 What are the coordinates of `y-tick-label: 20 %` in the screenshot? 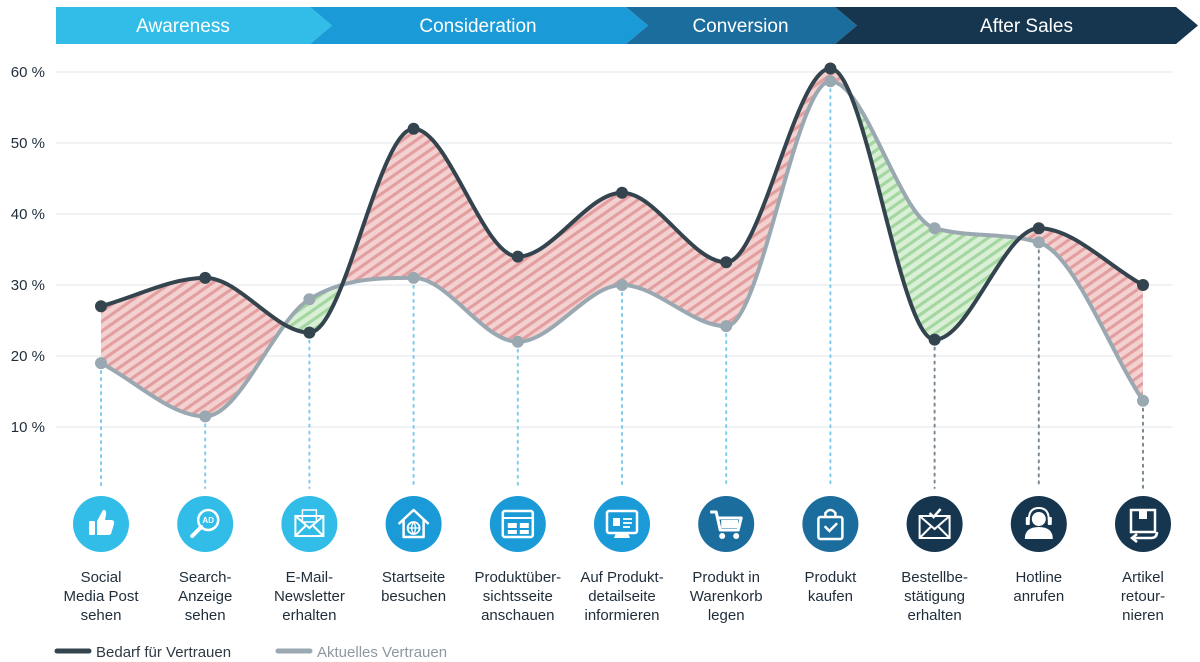 It's located at (28, 356).